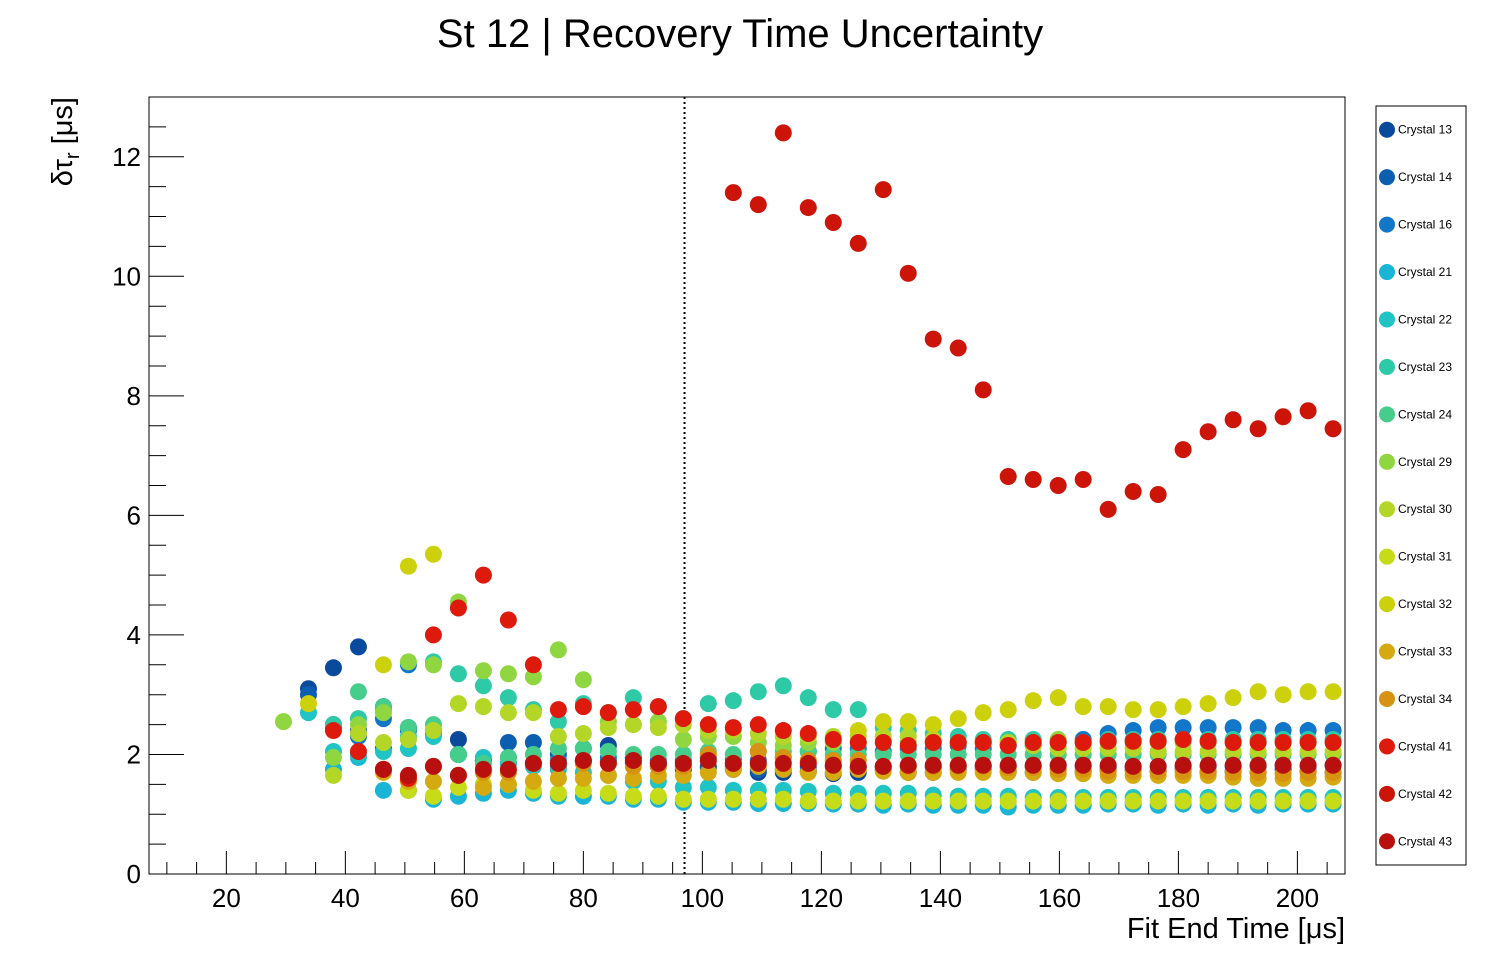  I want to click on legend-frame, so click(1421, 485).